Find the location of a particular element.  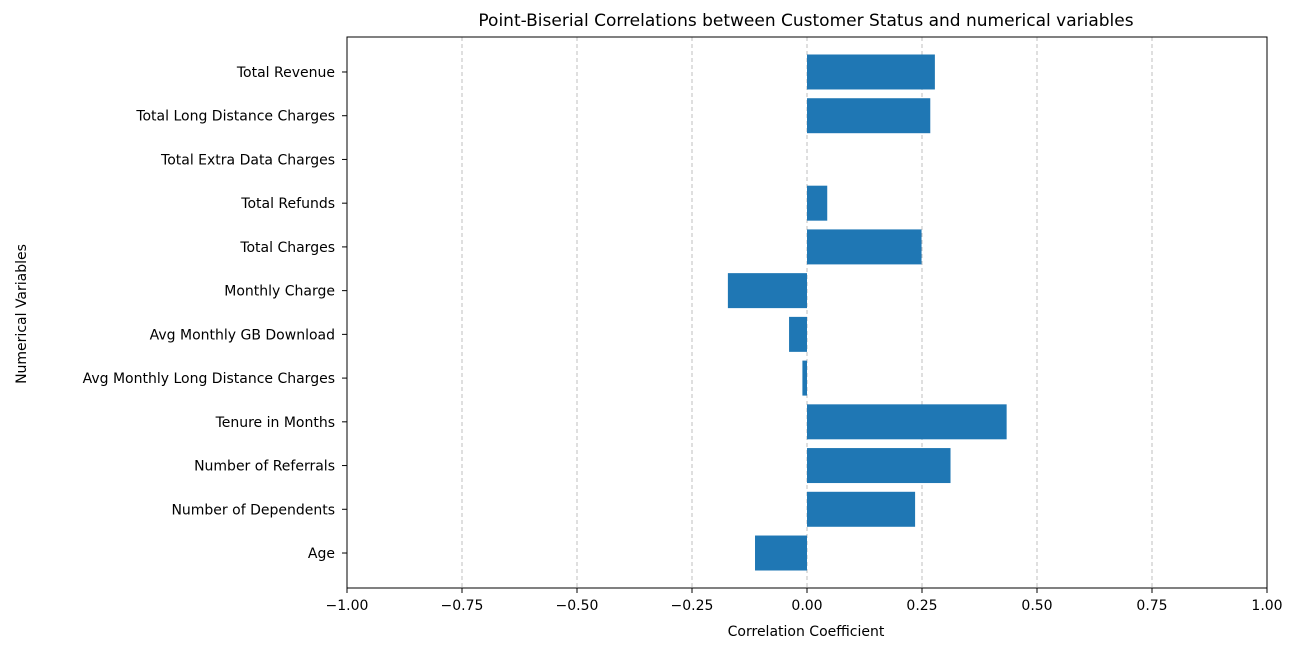

x-tick-label: 0.50 is located at coordinates (1036, 606).